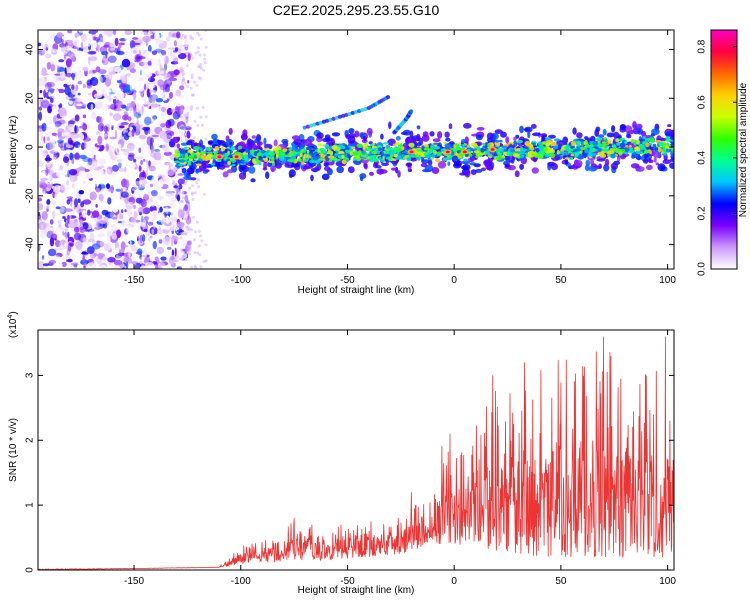 This screenshot has height=600, width=750. What do you see at coordinates (13, 150) in the screenshot?
I see `spectrogram-y-label: Frequency (Hz)` at bounding box center [13, 150].